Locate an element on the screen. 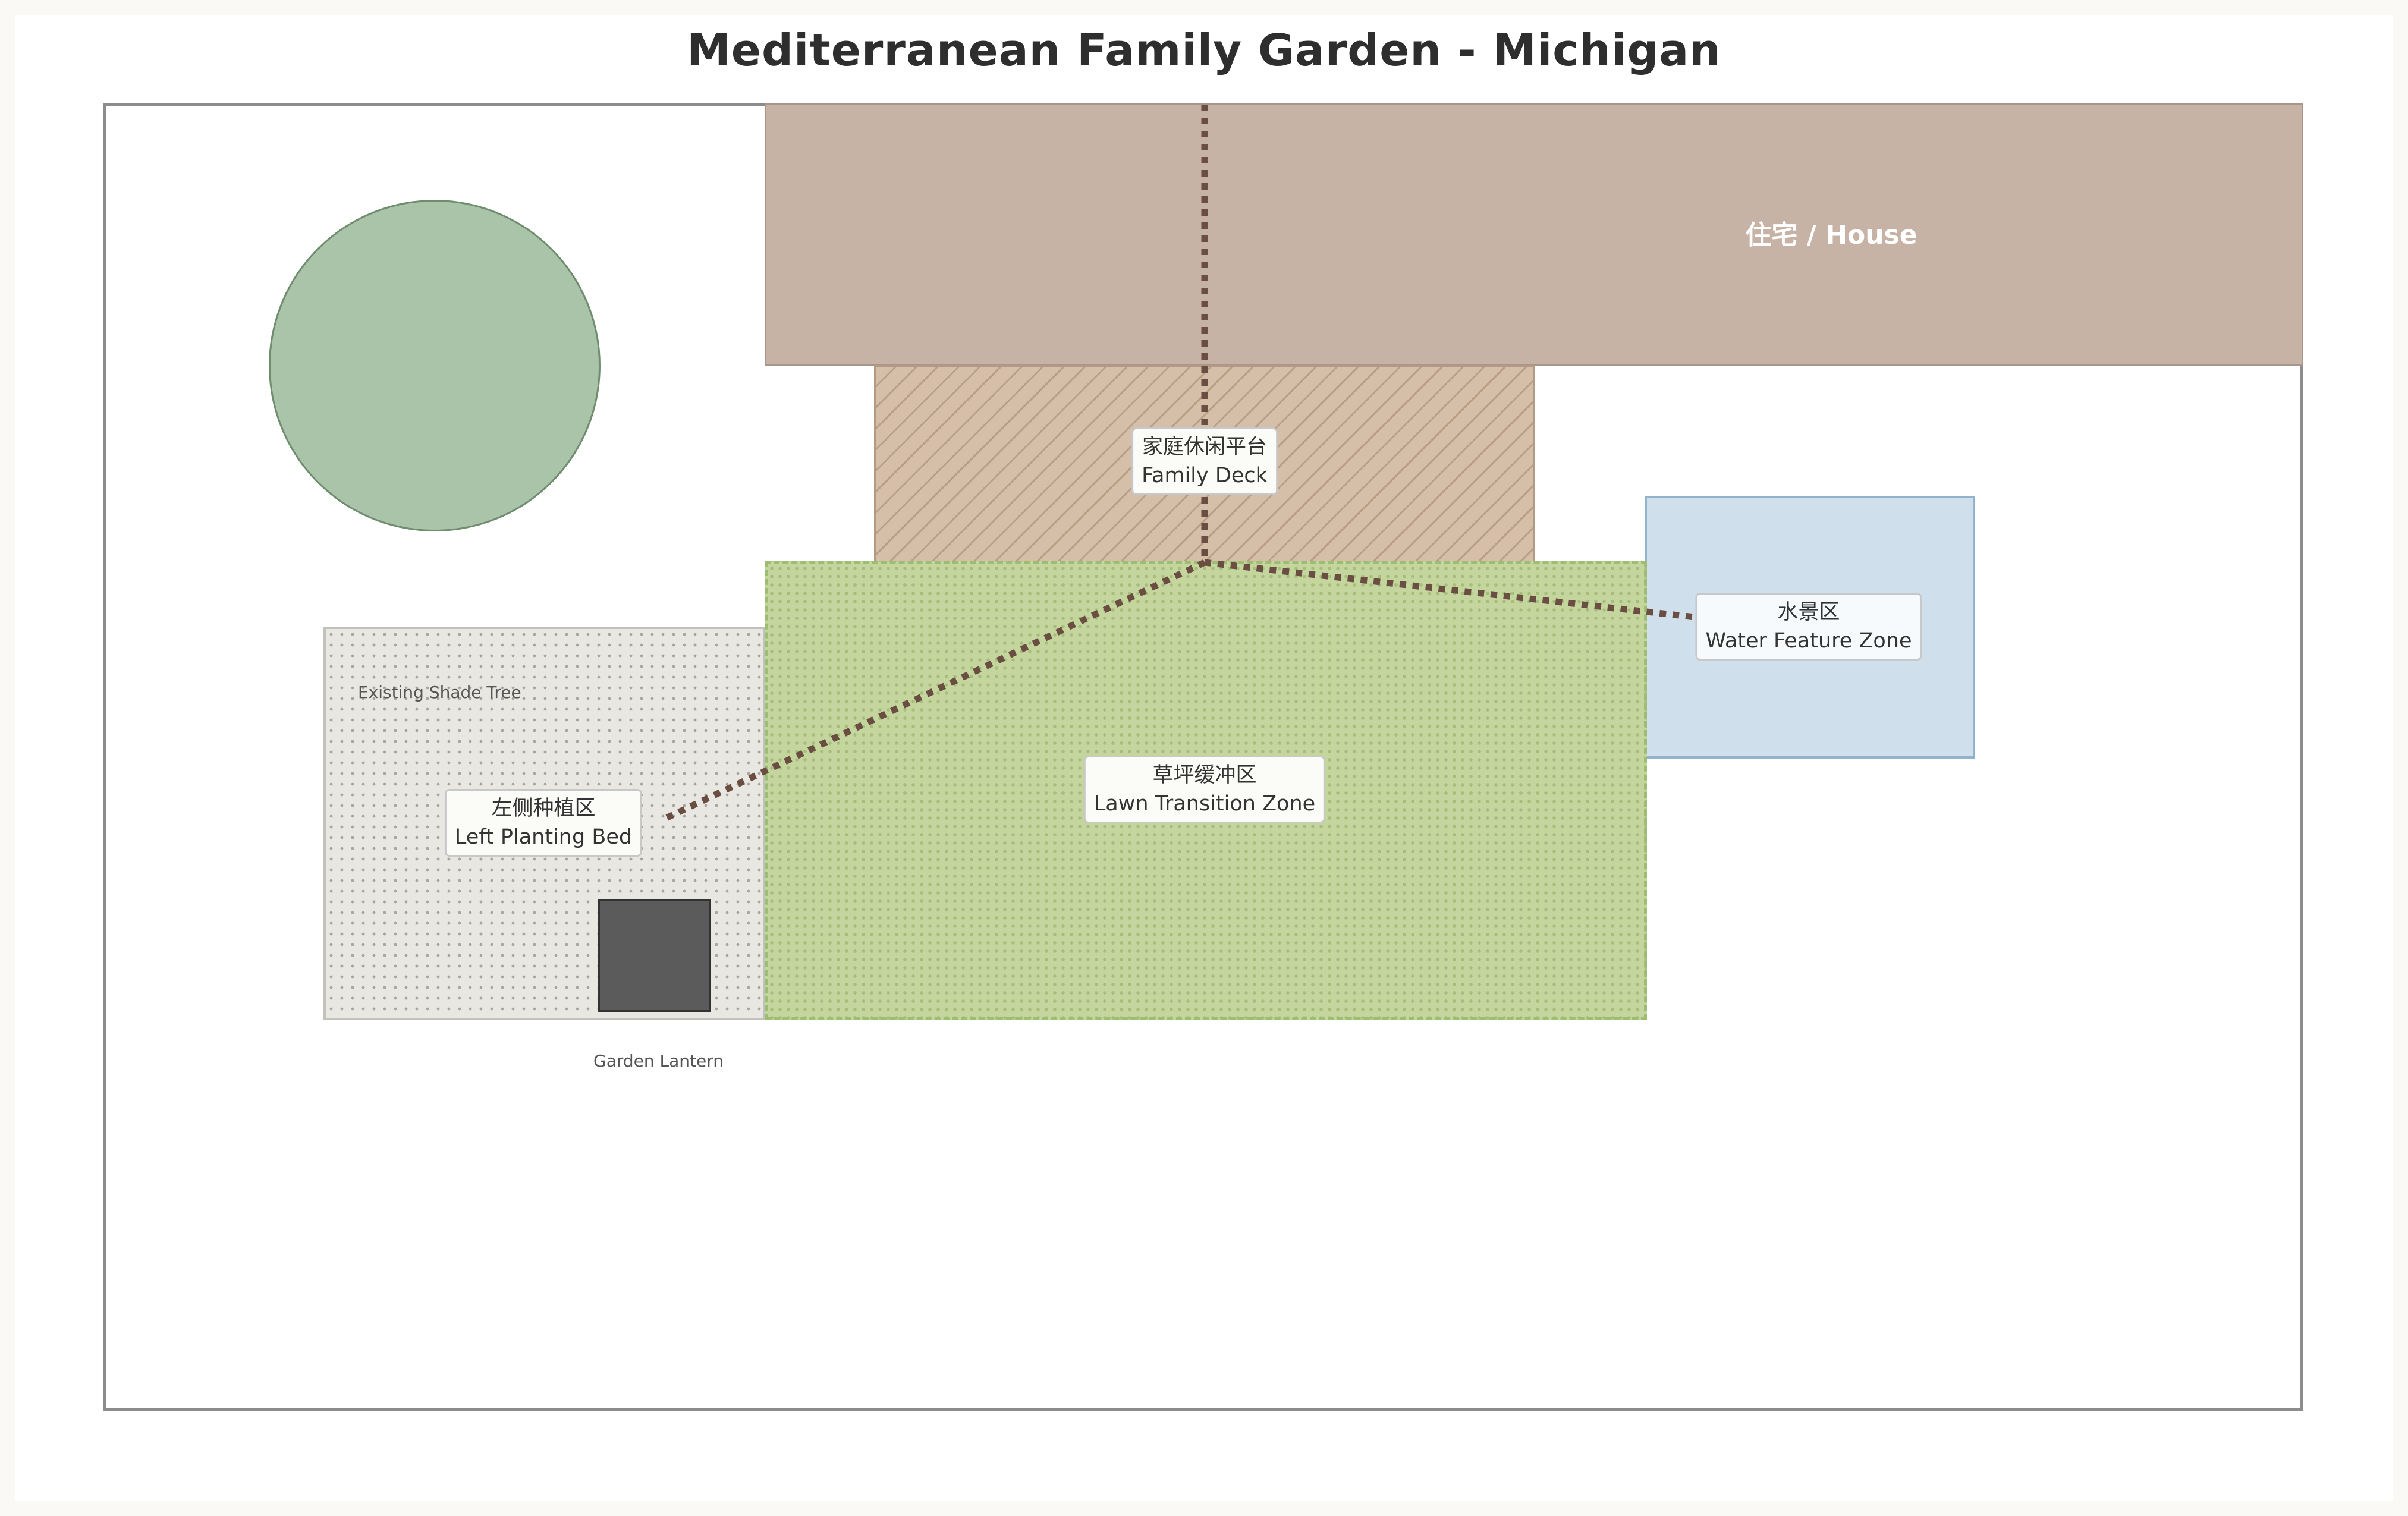  shade-tree-label: Existing Shade Tree is located at coordinates (439, 692).